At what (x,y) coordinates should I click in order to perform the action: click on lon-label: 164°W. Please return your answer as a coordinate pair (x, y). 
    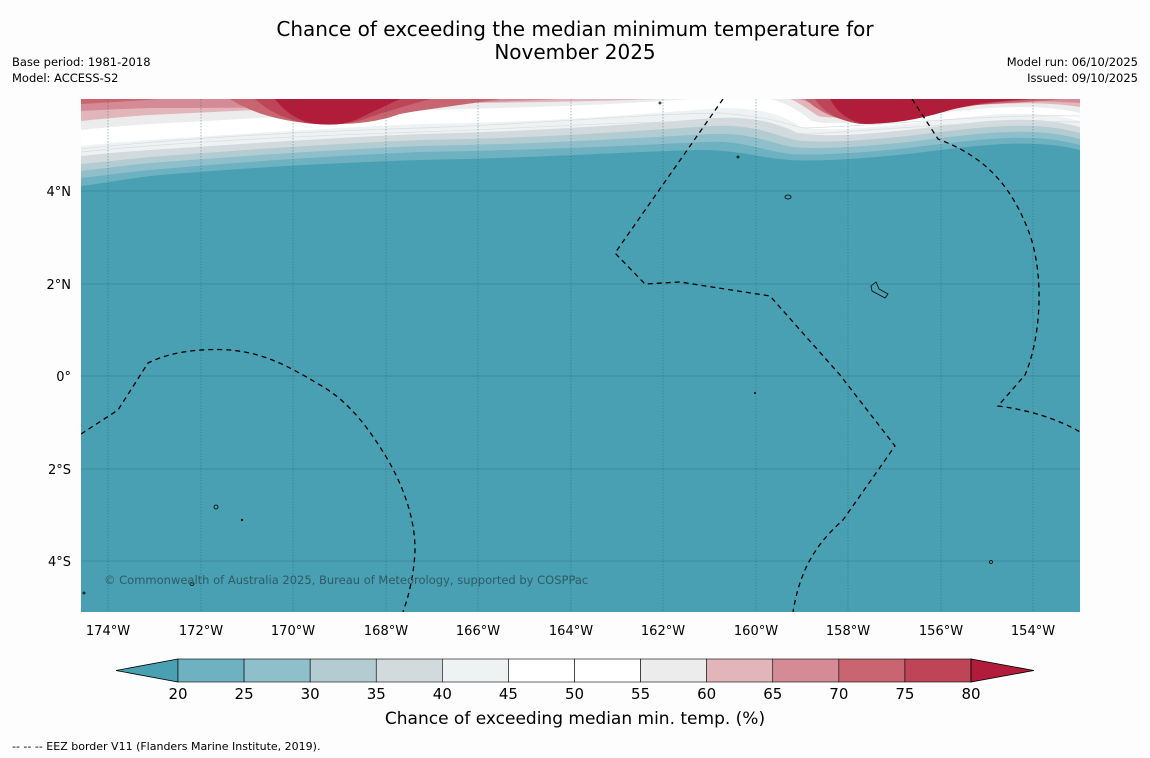
    Looking at the image, I should click on (571, 631).